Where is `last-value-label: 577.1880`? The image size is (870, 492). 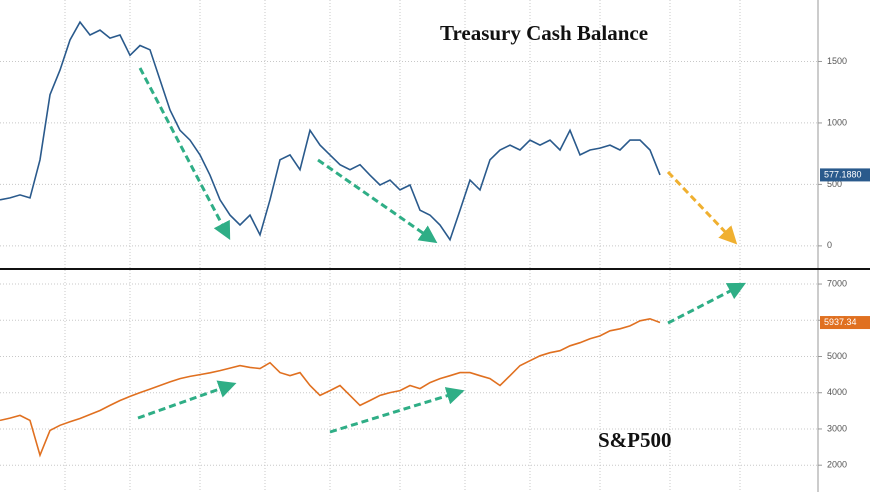 last-value-label: 577.1880 is located at coordinates (843, 174).